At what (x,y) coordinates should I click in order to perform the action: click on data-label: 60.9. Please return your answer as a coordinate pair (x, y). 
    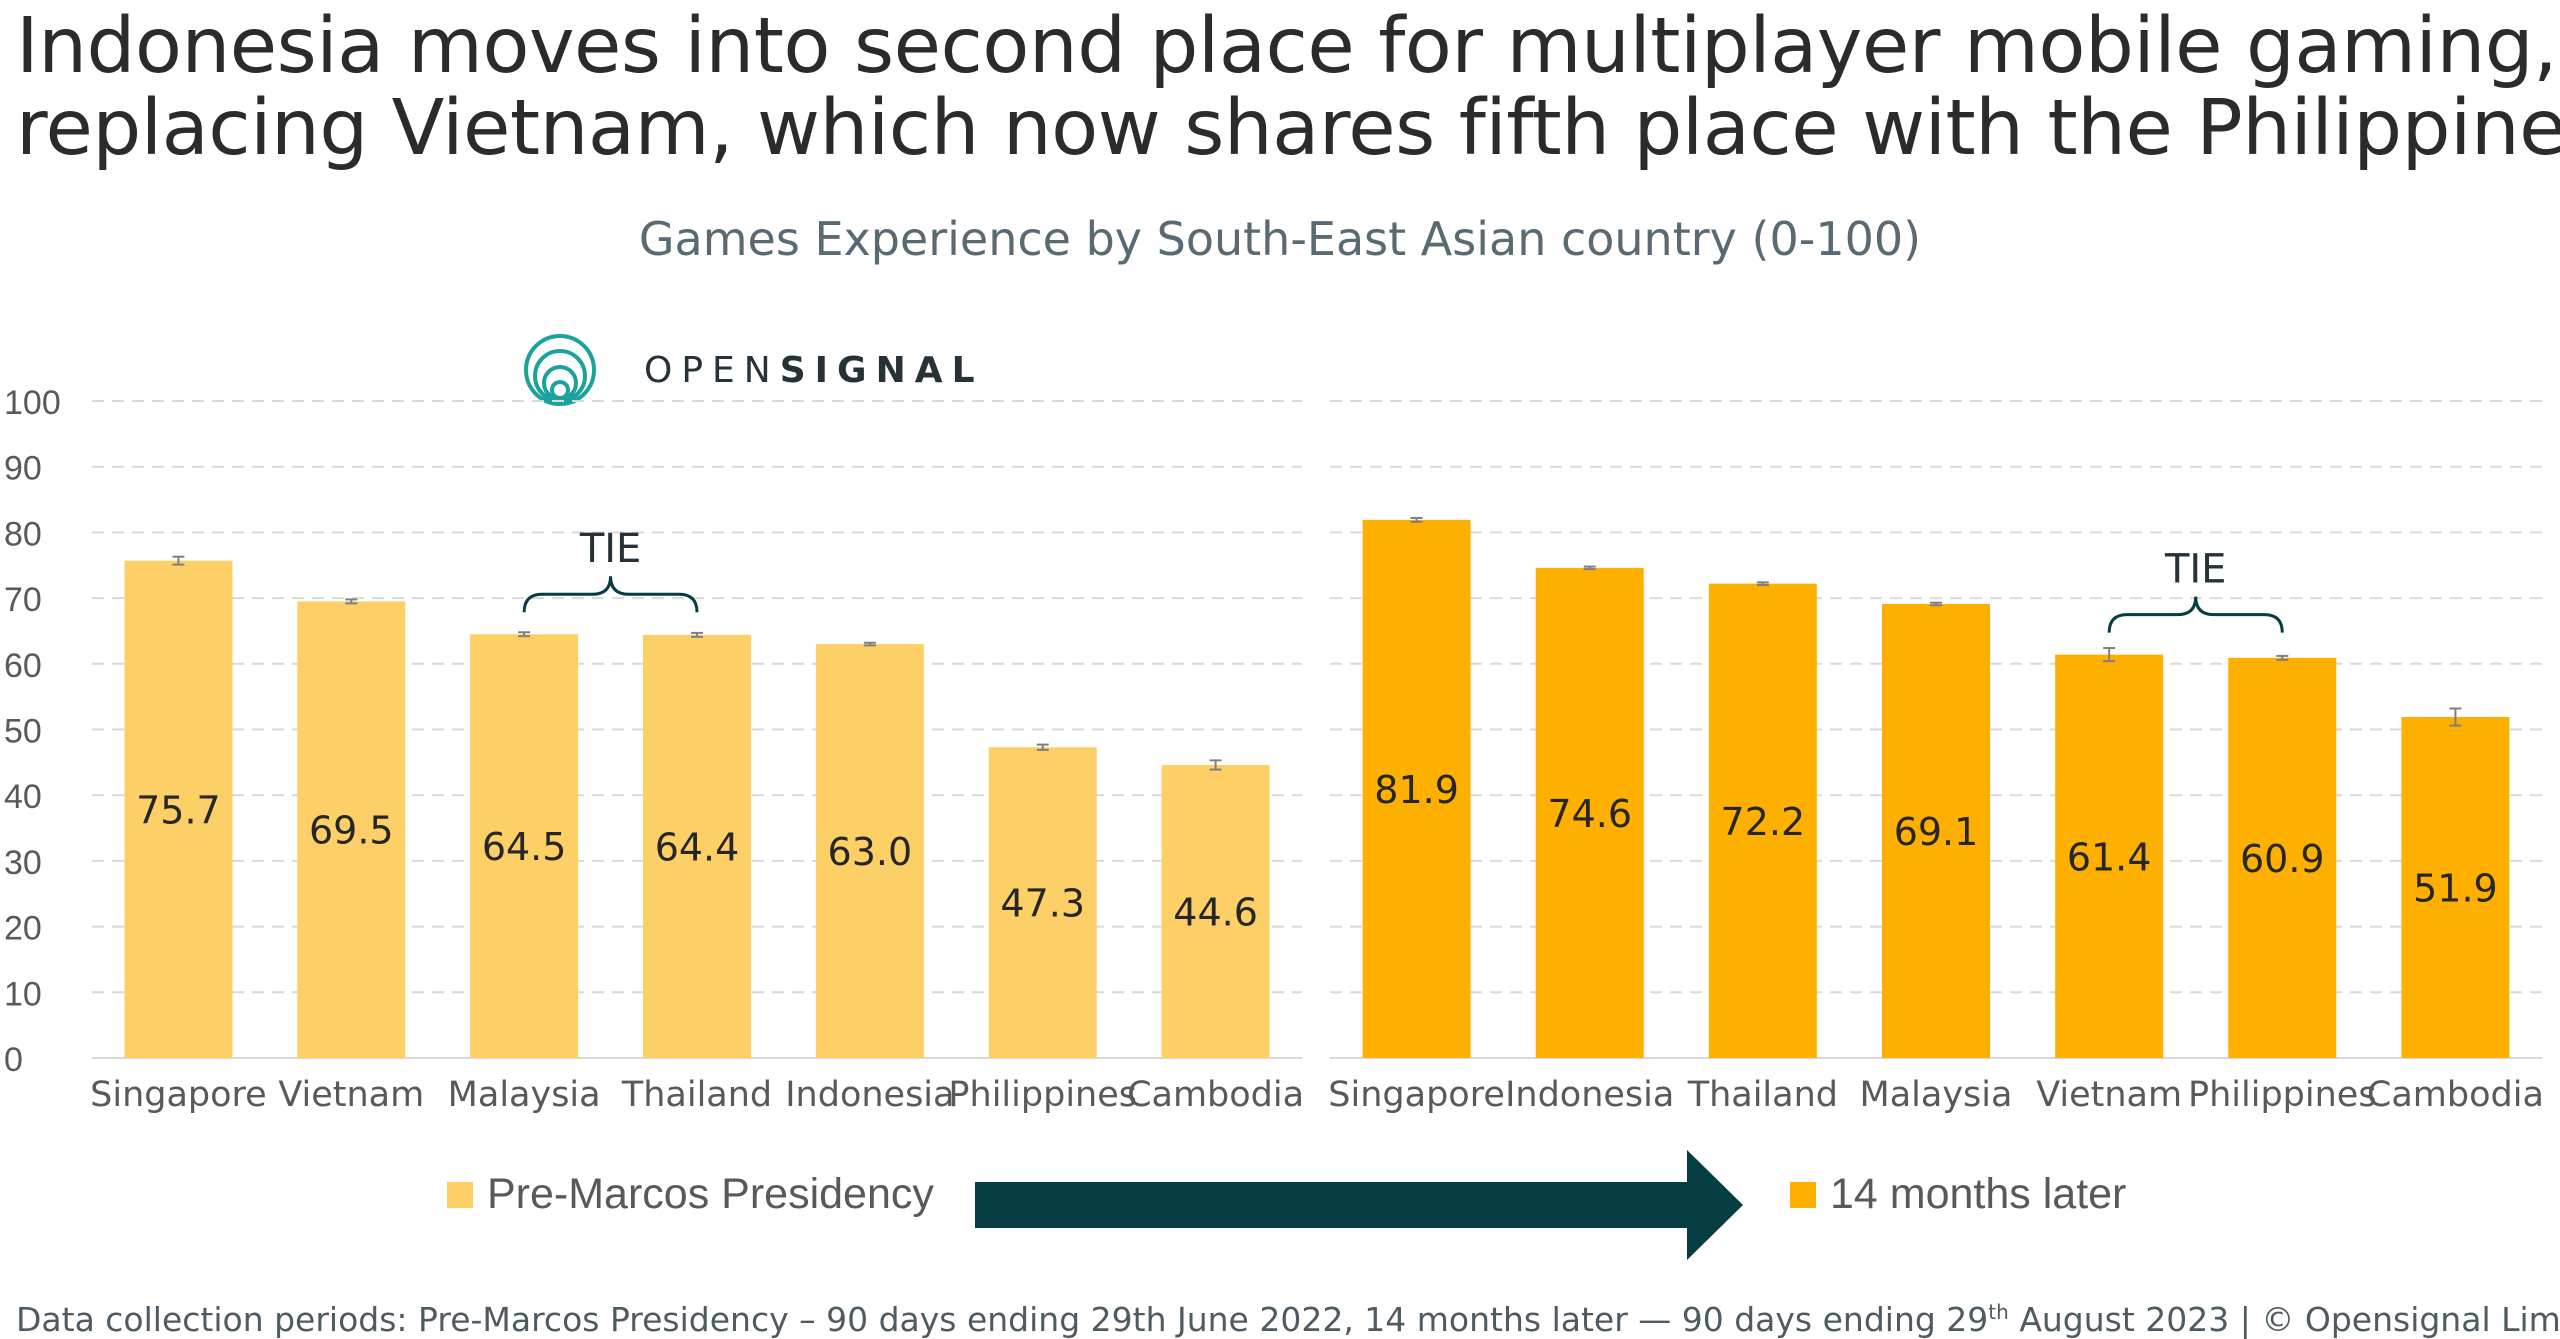
    Looking at the image, I should click on (2282, 859).